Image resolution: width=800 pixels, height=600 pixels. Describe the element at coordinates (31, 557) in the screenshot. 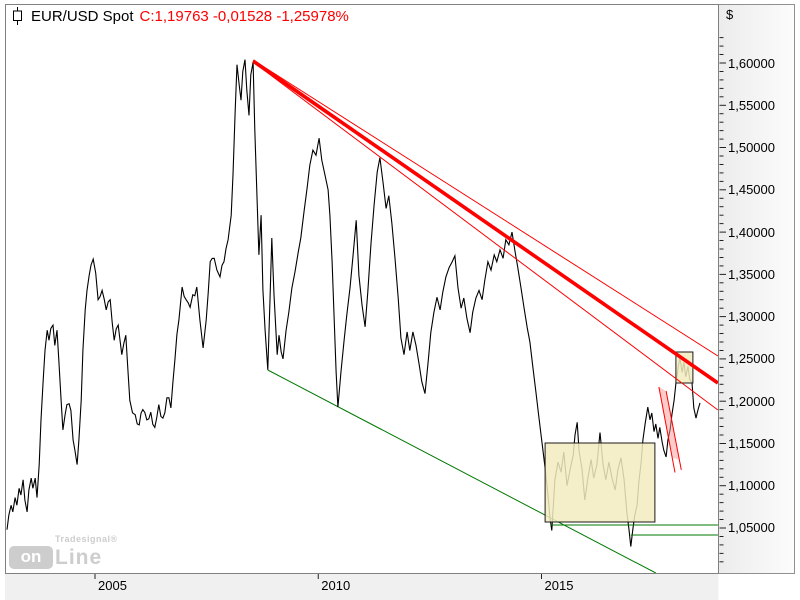

I see `watermark-logo-on: on` at that location.